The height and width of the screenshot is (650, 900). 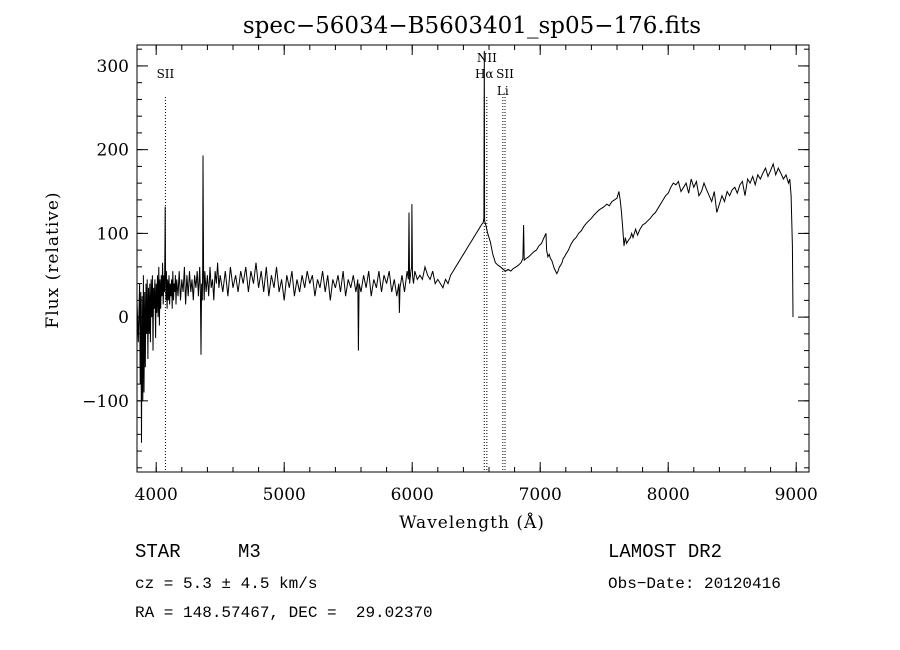 What do you see at coordinates (53, 259) in the screenshot?
I see `y-axis-label: Flux (relative)` at bounding box center [53, 259].